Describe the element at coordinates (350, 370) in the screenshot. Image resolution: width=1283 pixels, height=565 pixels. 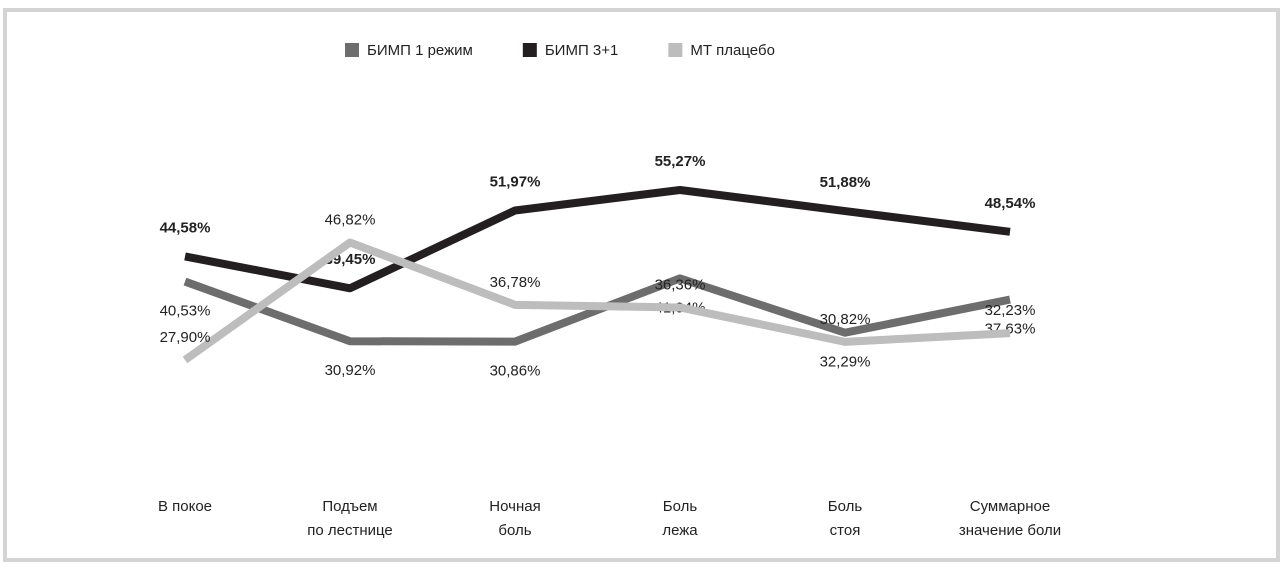
I see `data-label: 30,92%` at that location.